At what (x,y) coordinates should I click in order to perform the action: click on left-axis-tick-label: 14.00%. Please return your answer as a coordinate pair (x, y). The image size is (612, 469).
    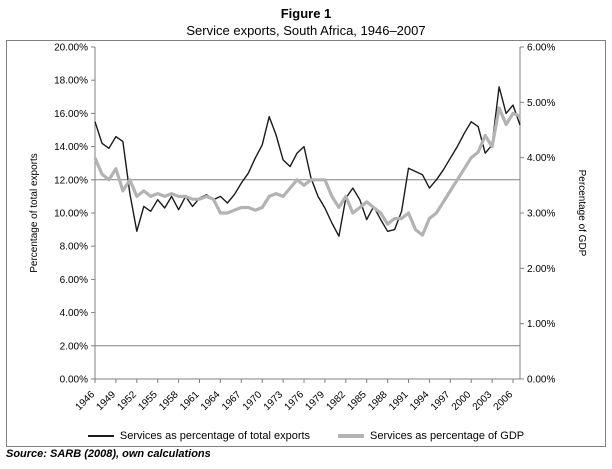
    Looking at the image, I should click on (71, 147).